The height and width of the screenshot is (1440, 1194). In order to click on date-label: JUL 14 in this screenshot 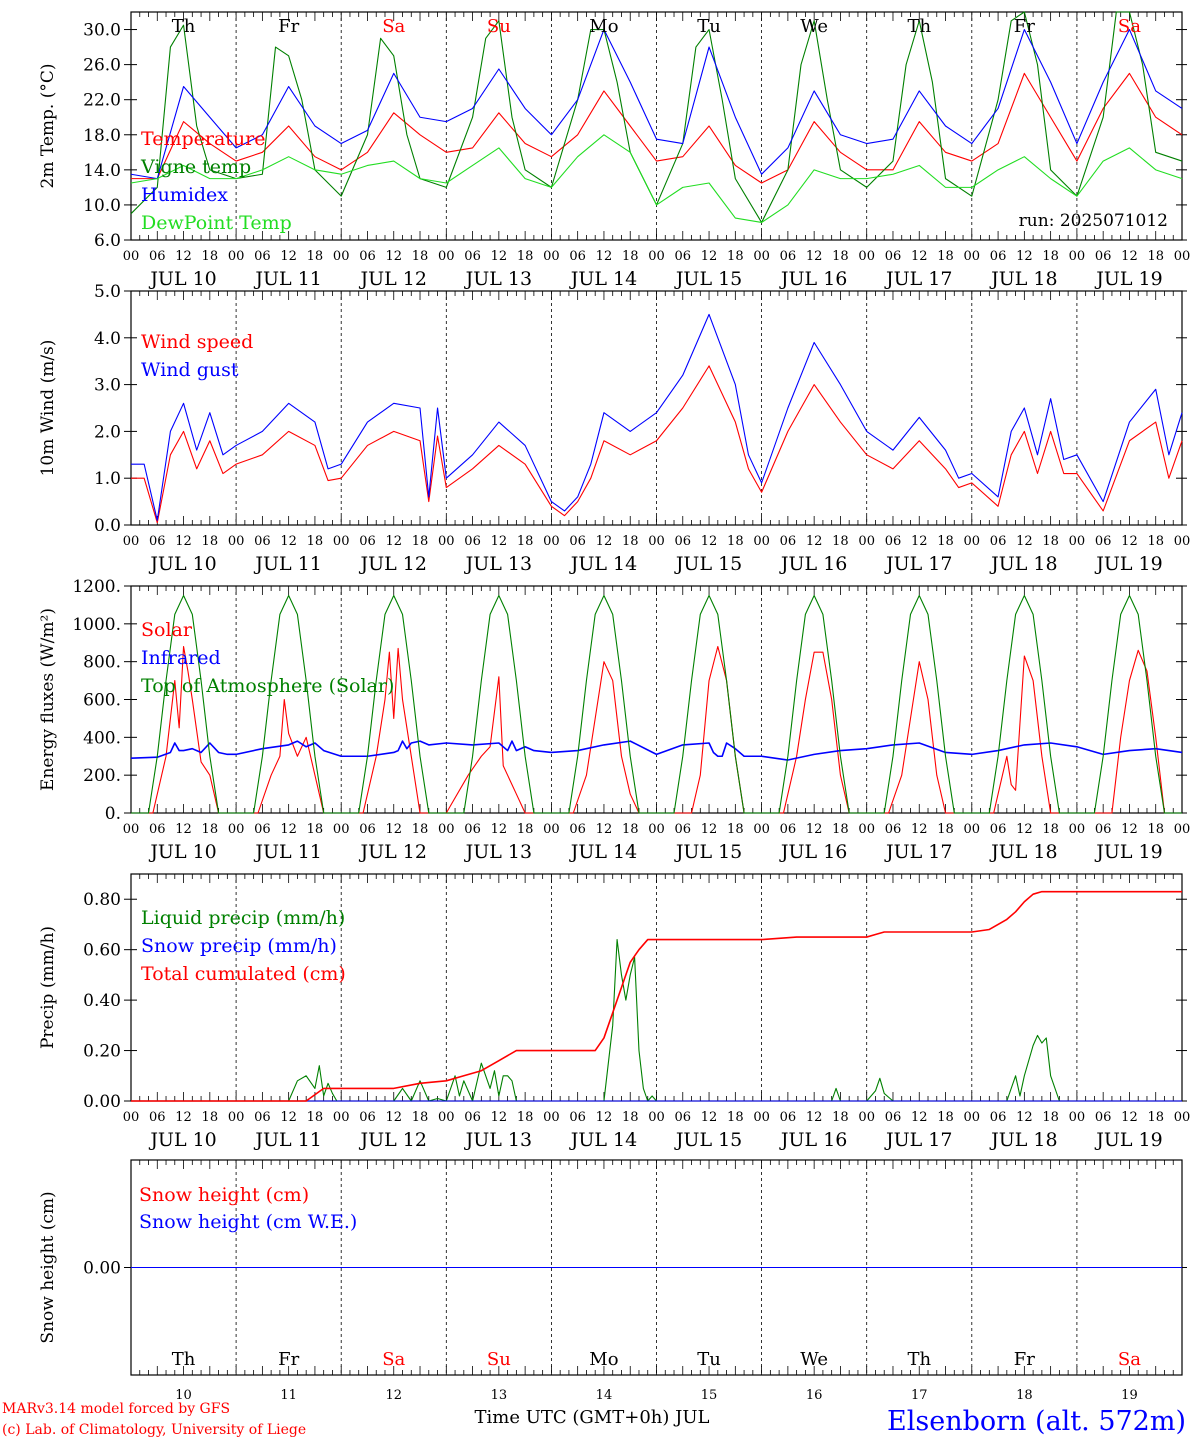, I will do `click(603, 279)`.